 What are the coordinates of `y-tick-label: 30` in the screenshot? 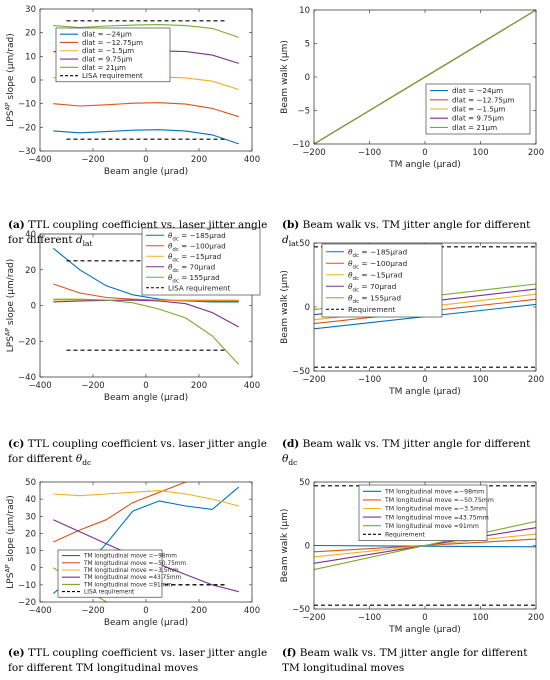 It's located at (30, 10).